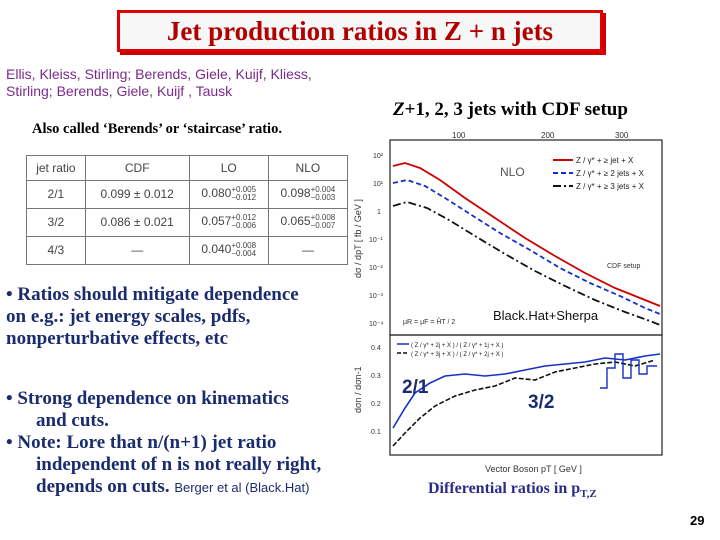  What do you see at coordinates (459, 135) in the screenshot?
I see `x-tick-label: 100` at bounding box center [459, 135].